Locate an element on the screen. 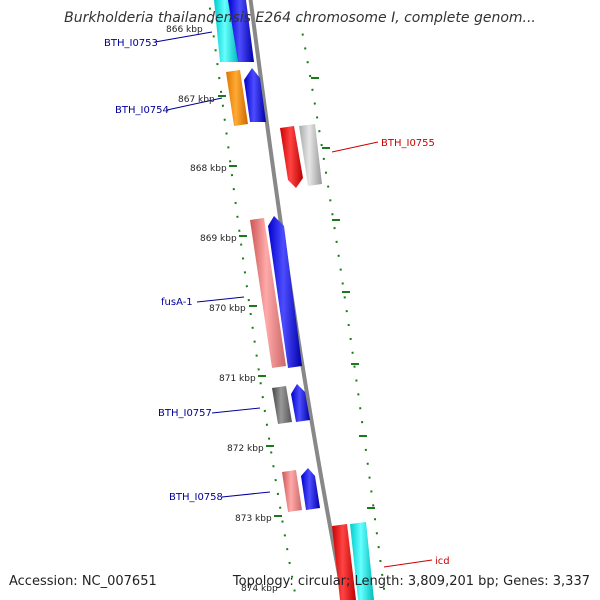 The height and width of the screenshot is (600, 600). feature-bth-i0755-cds is located at coordinates (291, 157).